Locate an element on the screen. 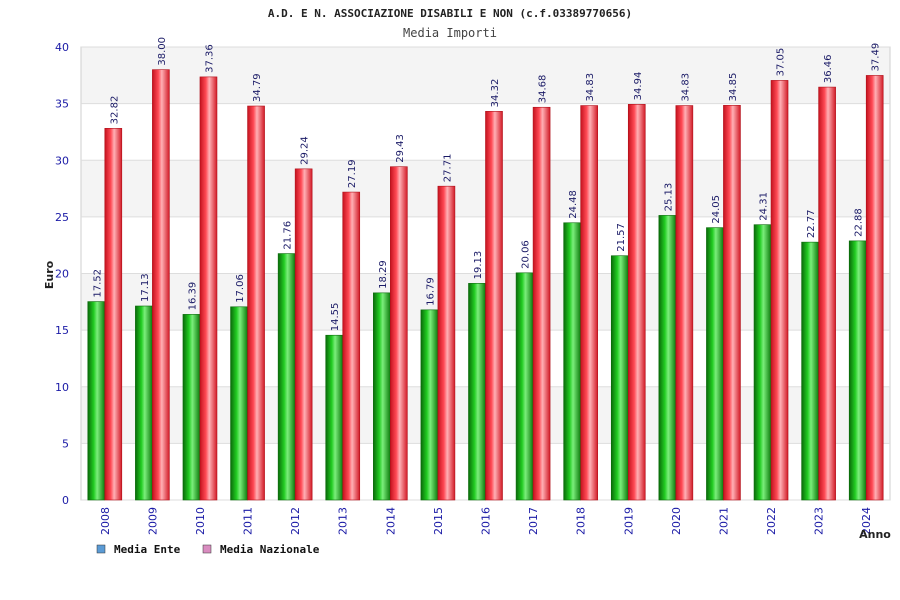 The height and width of the screenshot is (600, 900). data-label: 27.71 is located at coordinates (447, 168).